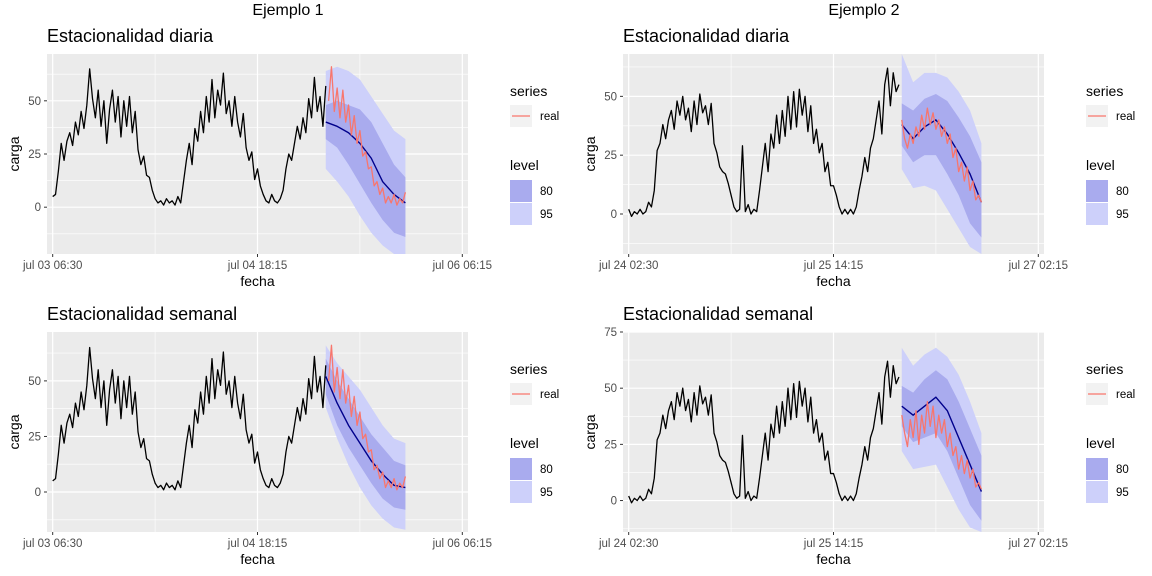 This screenshot has width=1152, height=576. Describe the element at coordinates (864, 10) in the screenshot. I see `column-title-2: Ejemplo 2` at that location.